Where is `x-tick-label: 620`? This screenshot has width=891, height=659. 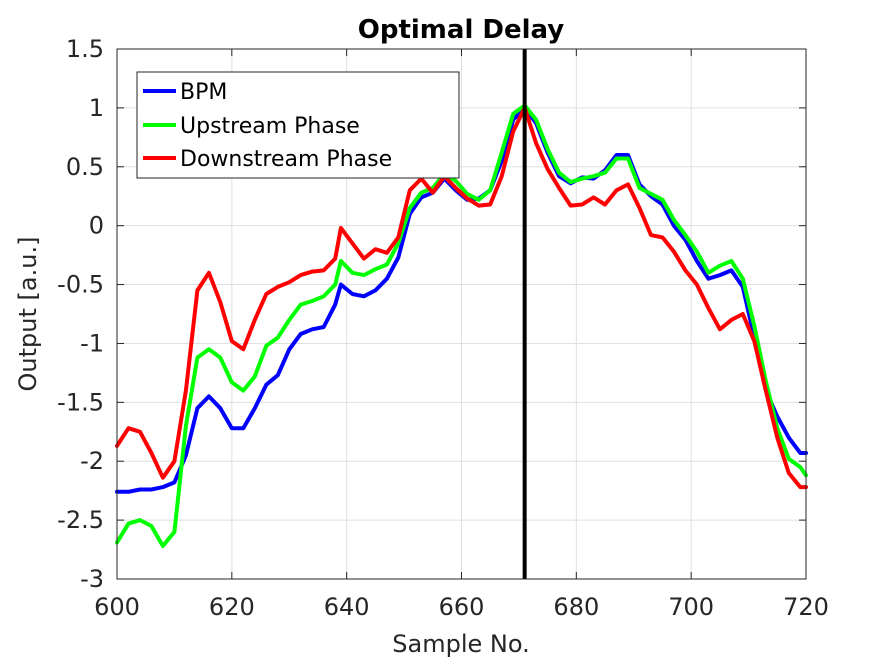 x-tick-label: 620 is located at coordinates (232, 607).